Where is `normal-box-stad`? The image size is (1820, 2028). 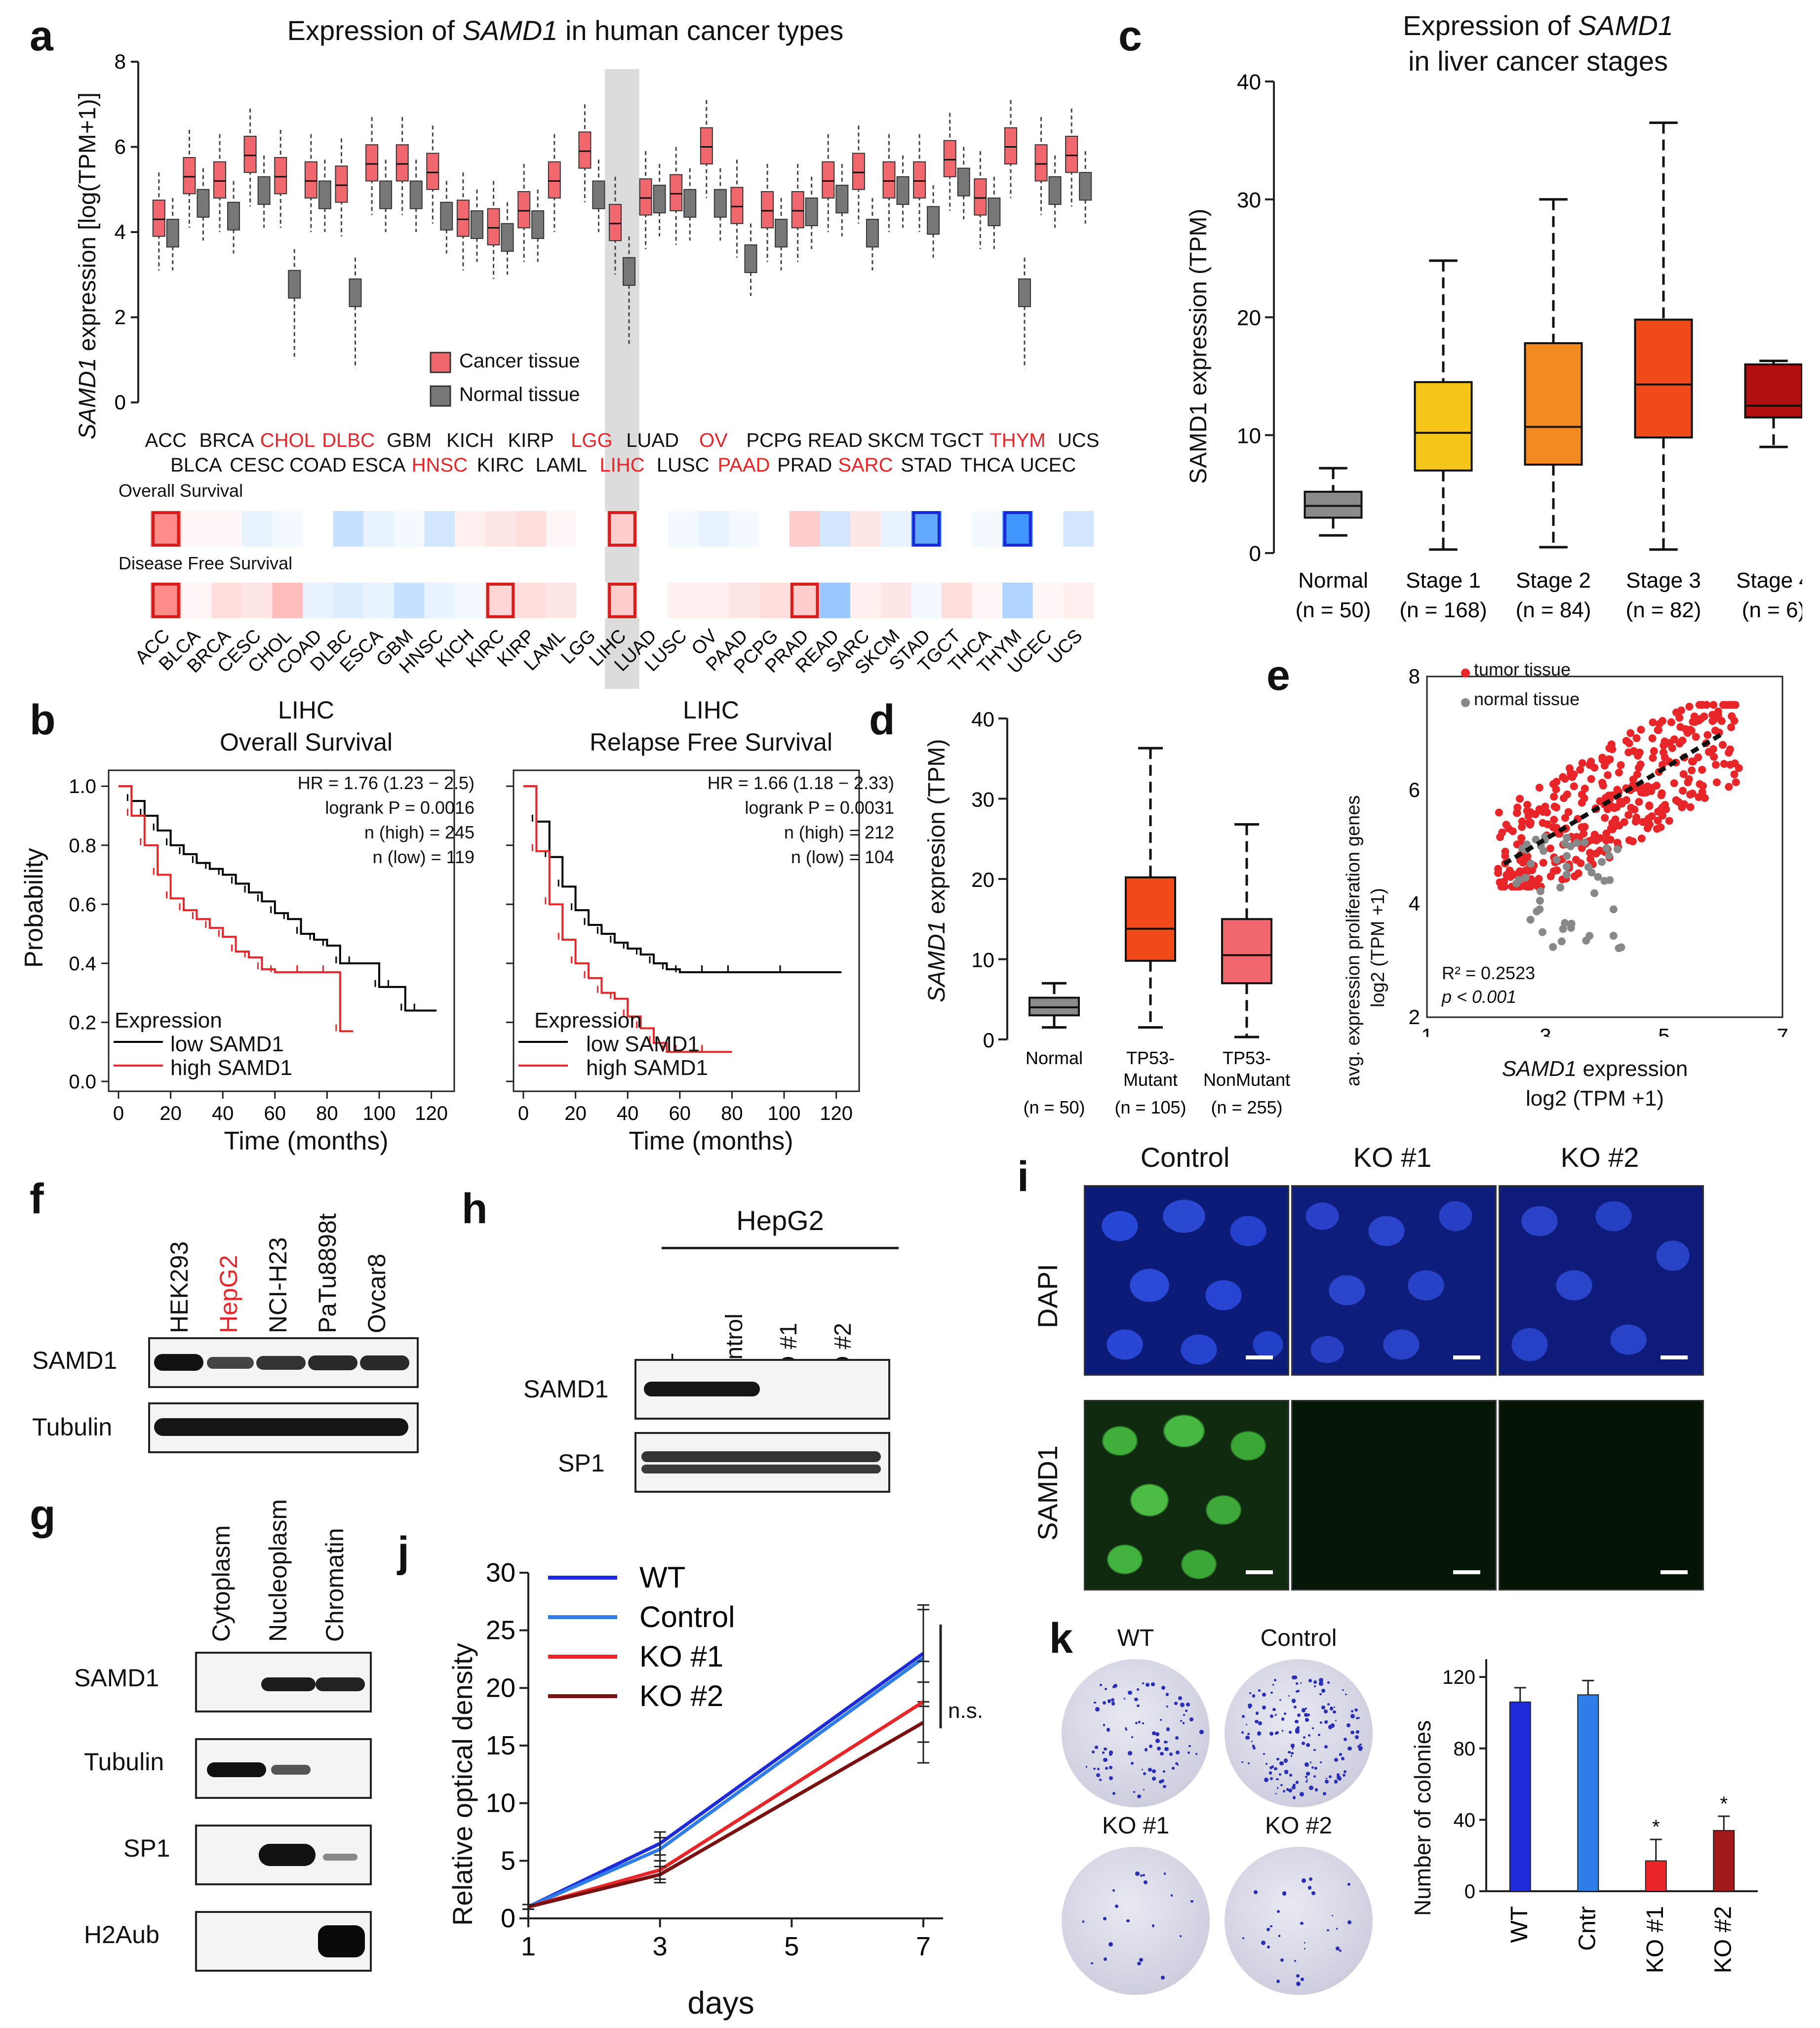 normal-box-stad is located at coordinates (933, 221).